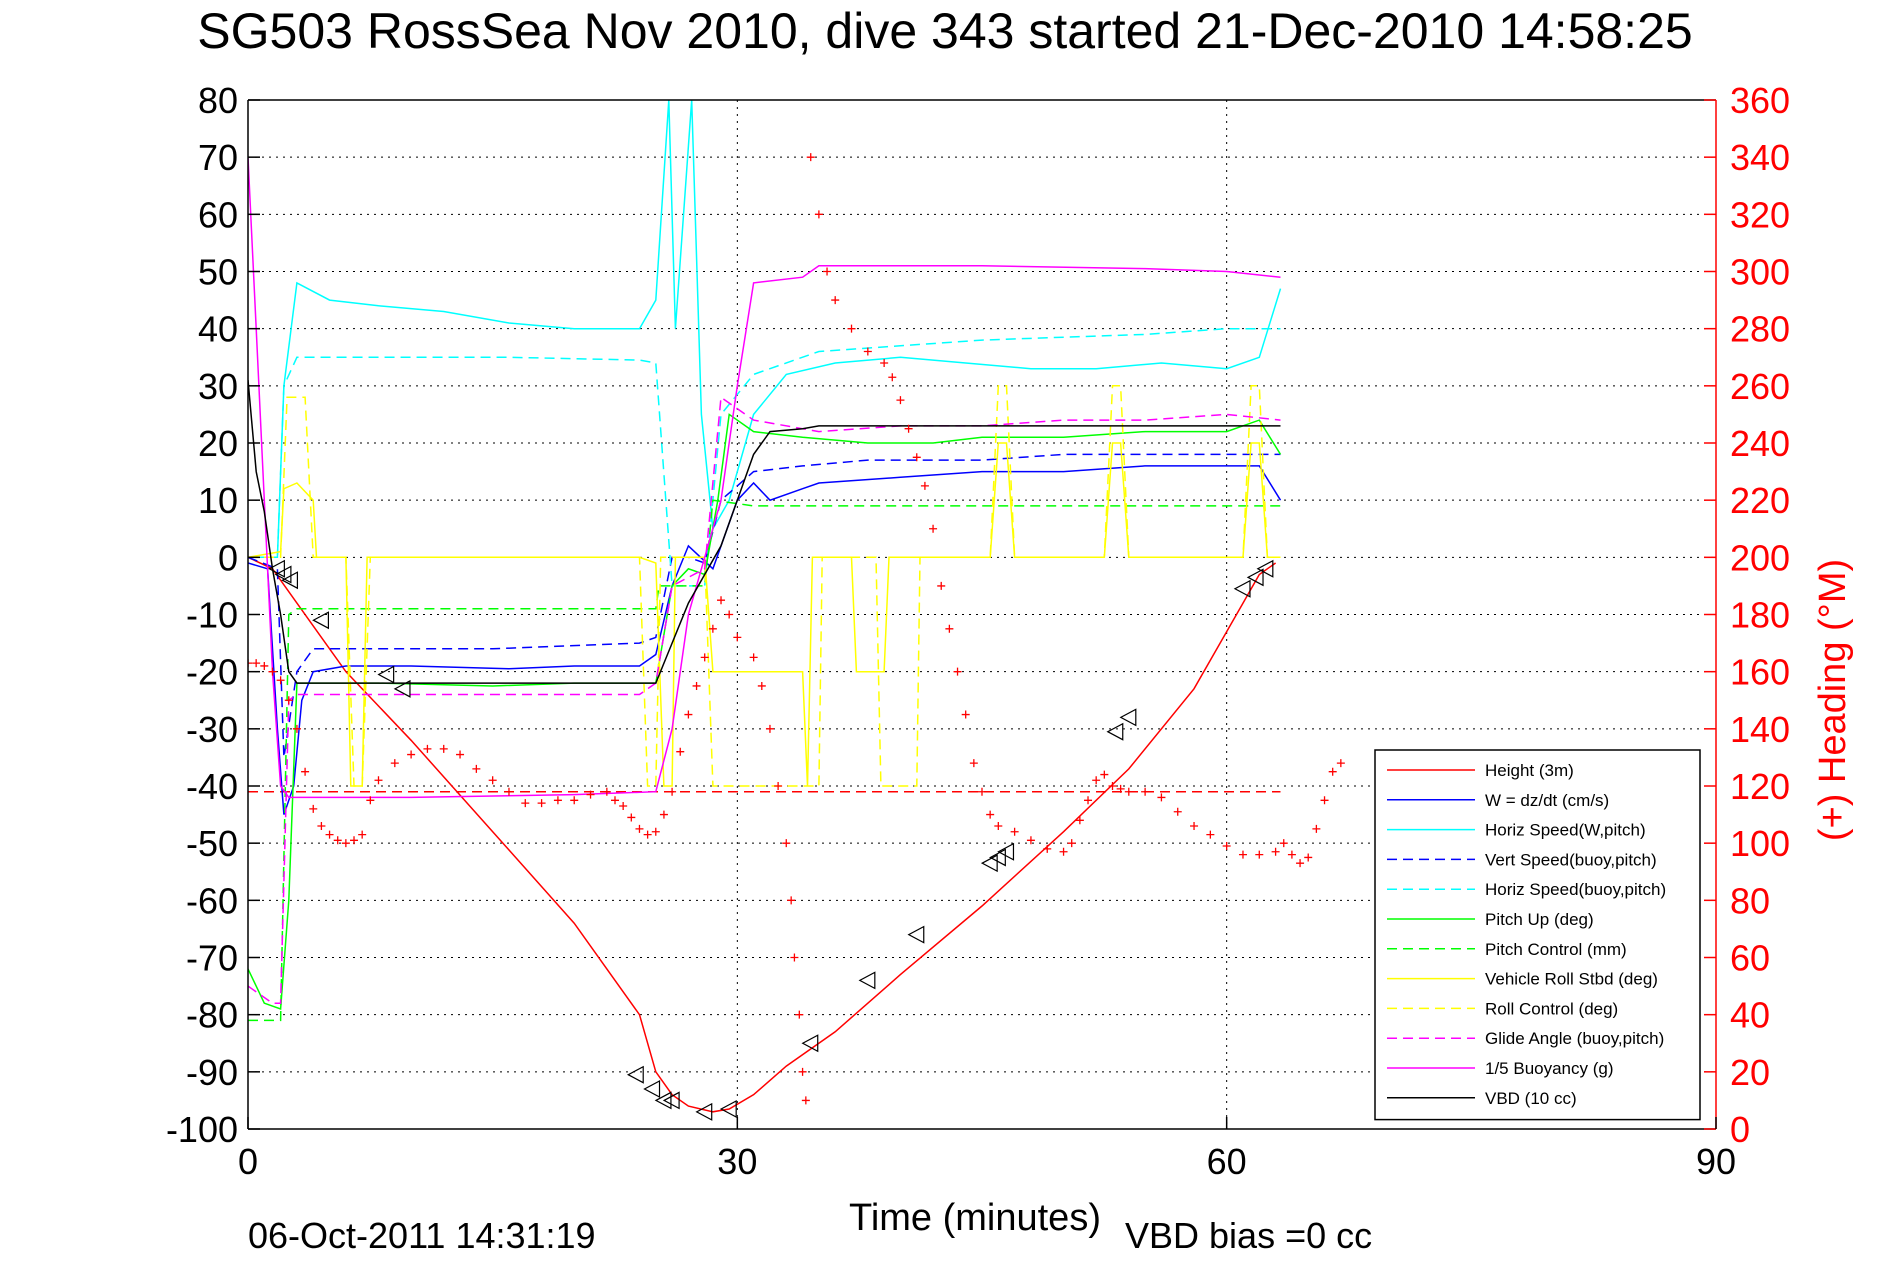 The height and width of the screenshot is (1262, 1891). I want to click on legend-label: Horiz Speed(W,pitch), so click(1565, 830).